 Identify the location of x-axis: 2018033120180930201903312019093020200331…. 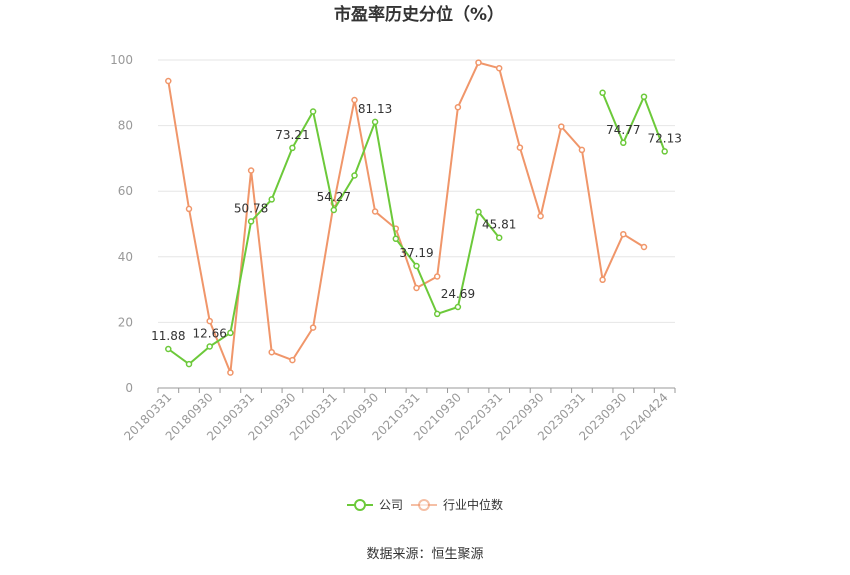
(398, 415).